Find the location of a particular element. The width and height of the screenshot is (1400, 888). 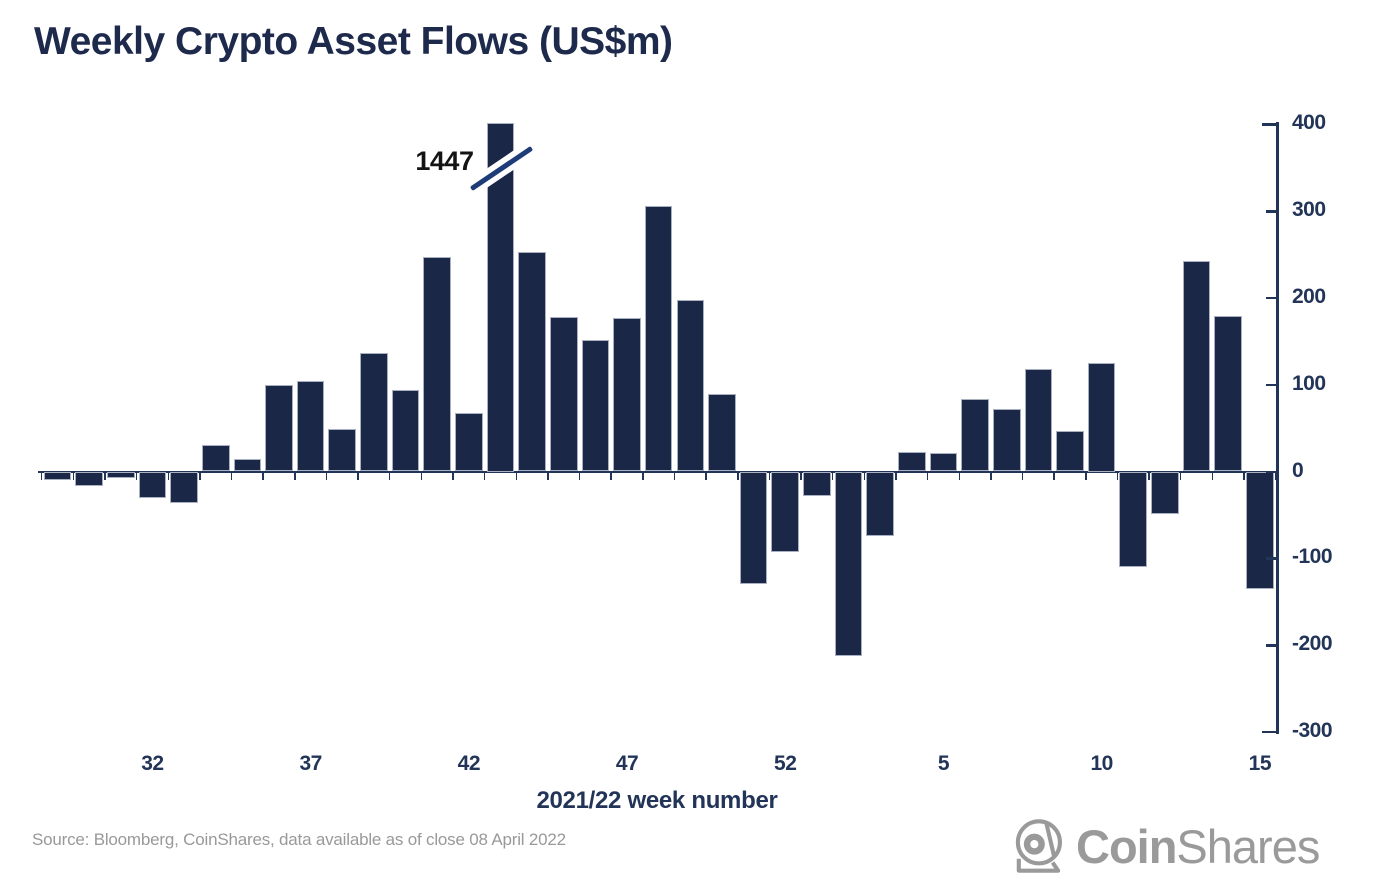

y-axis-tick--100 is located at coordinates (1272, 558).